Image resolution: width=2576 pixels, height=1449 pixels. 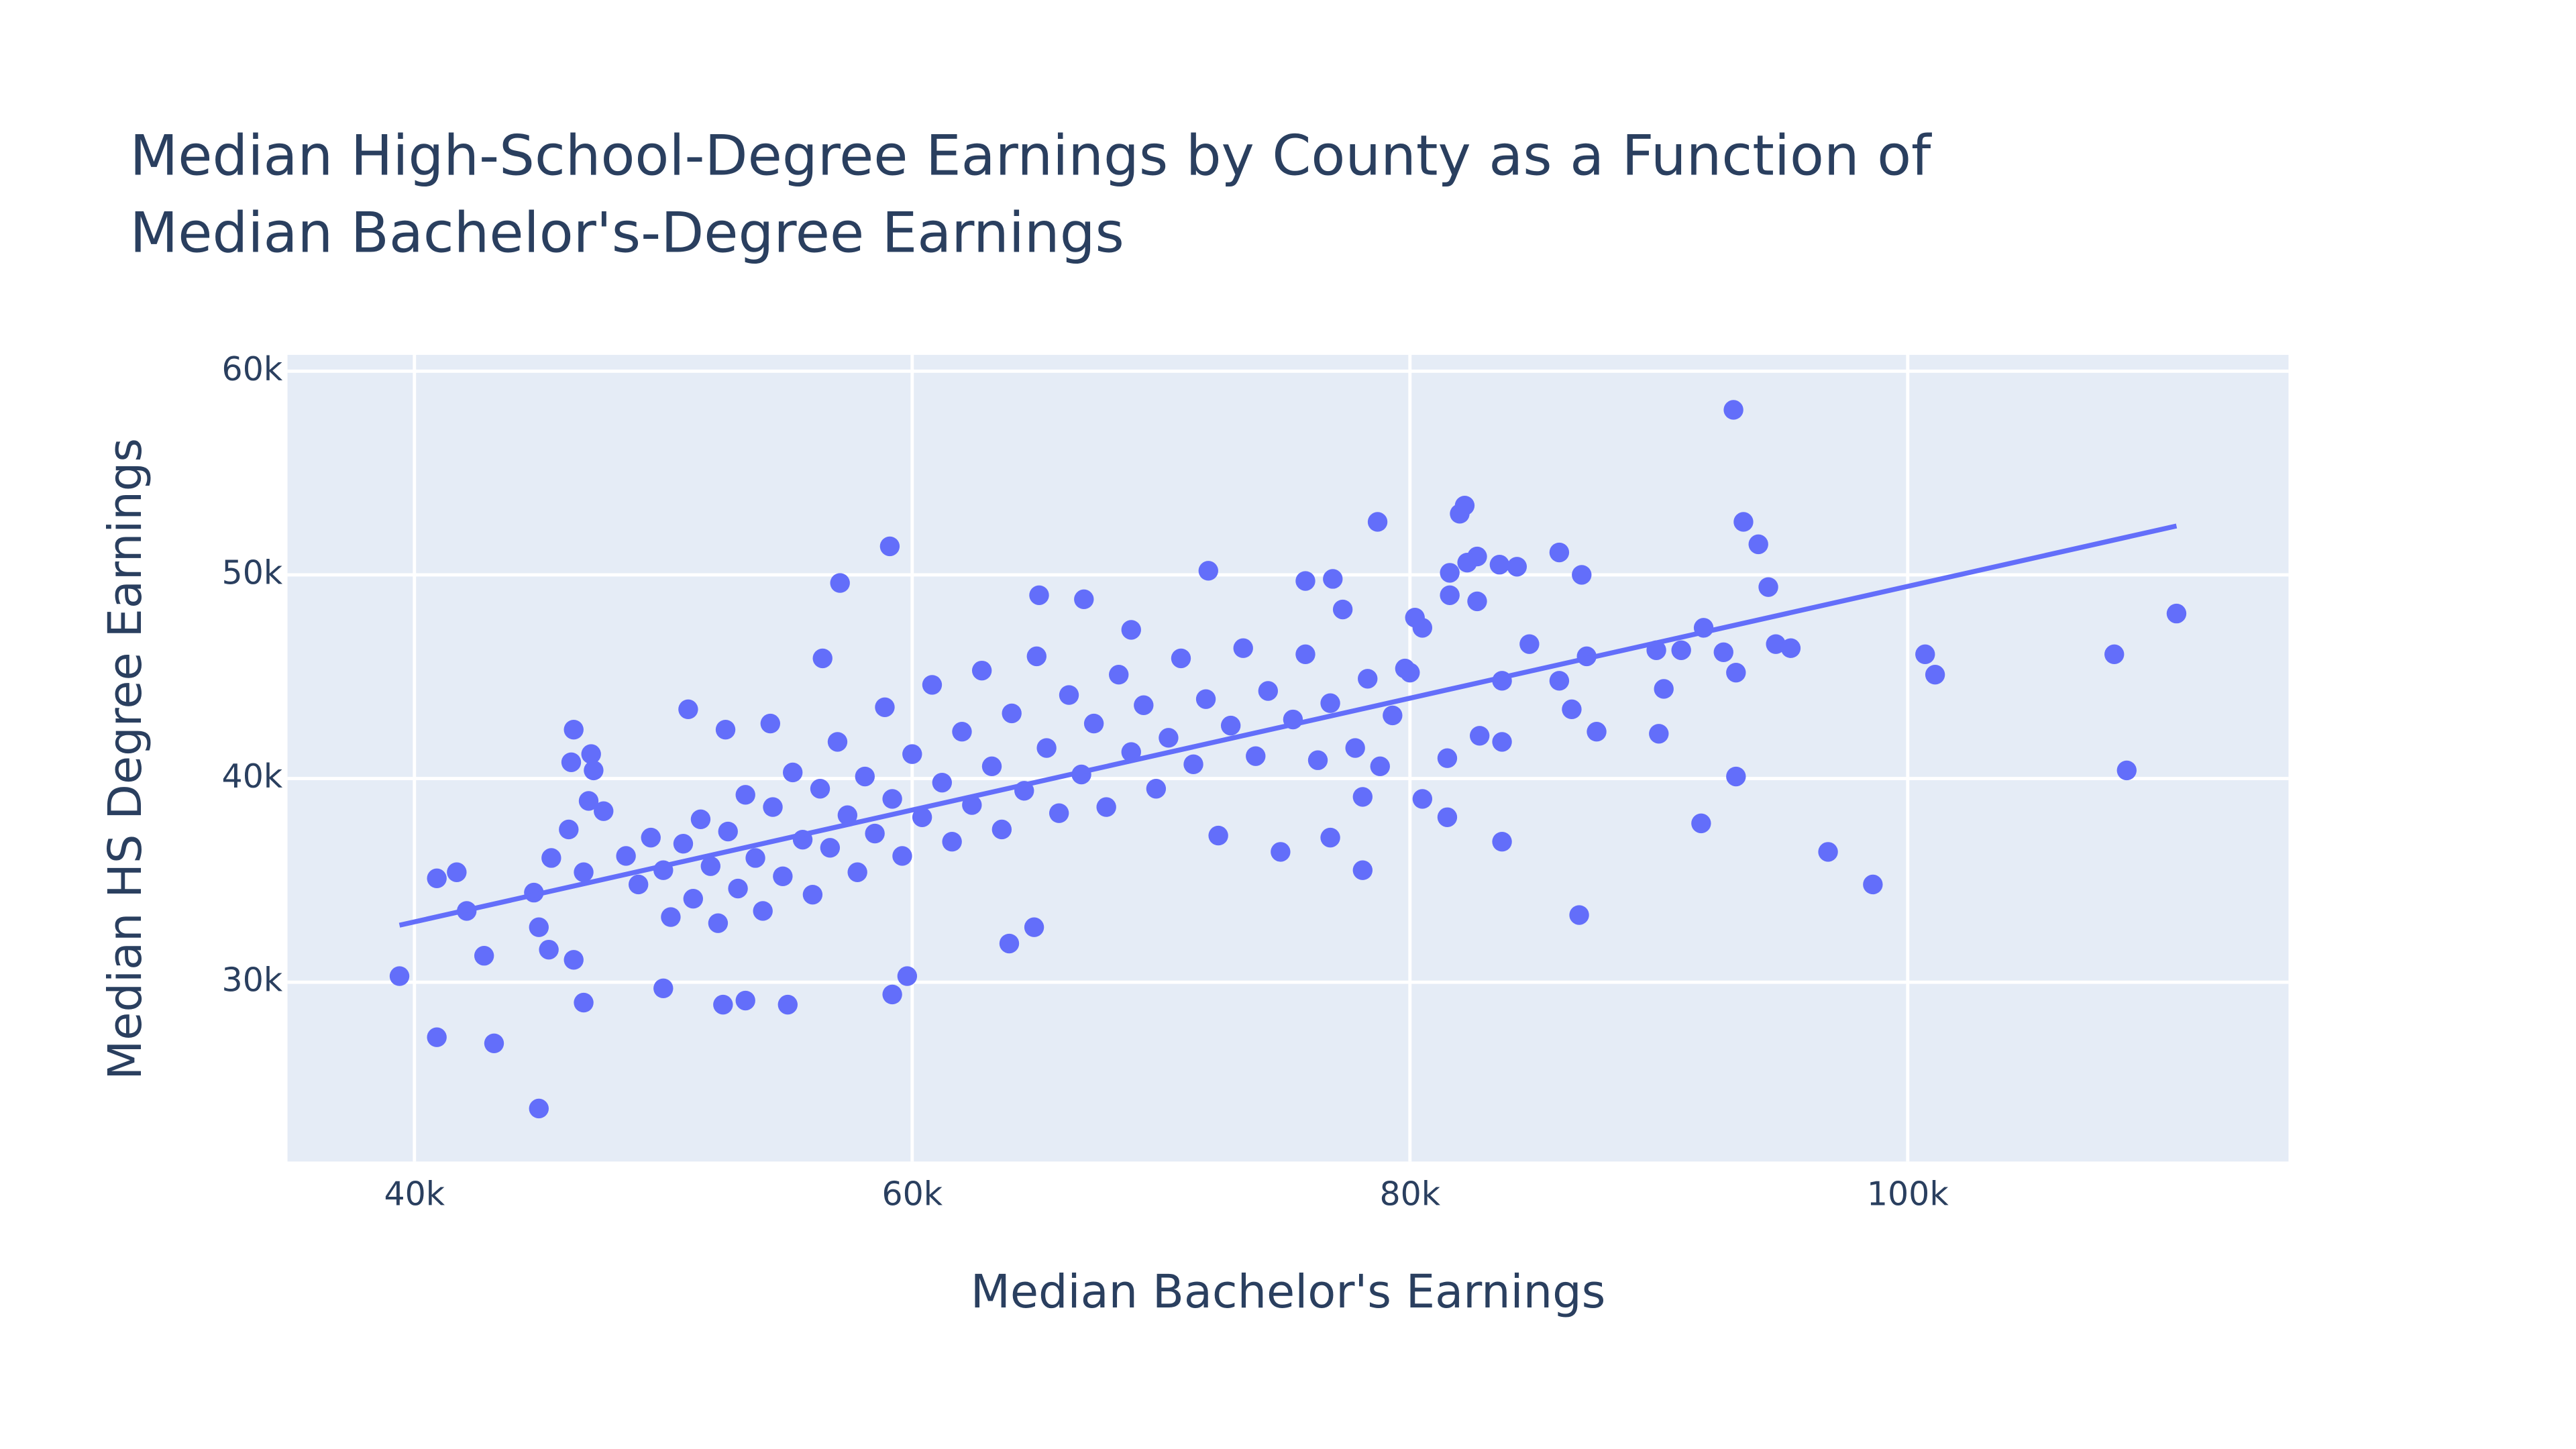 What do you see at coordinates (626, 233) in the screenshot?
I see `chart-title: Median Bachelor's-Degree Earnings` at bounding box center [626, 233].